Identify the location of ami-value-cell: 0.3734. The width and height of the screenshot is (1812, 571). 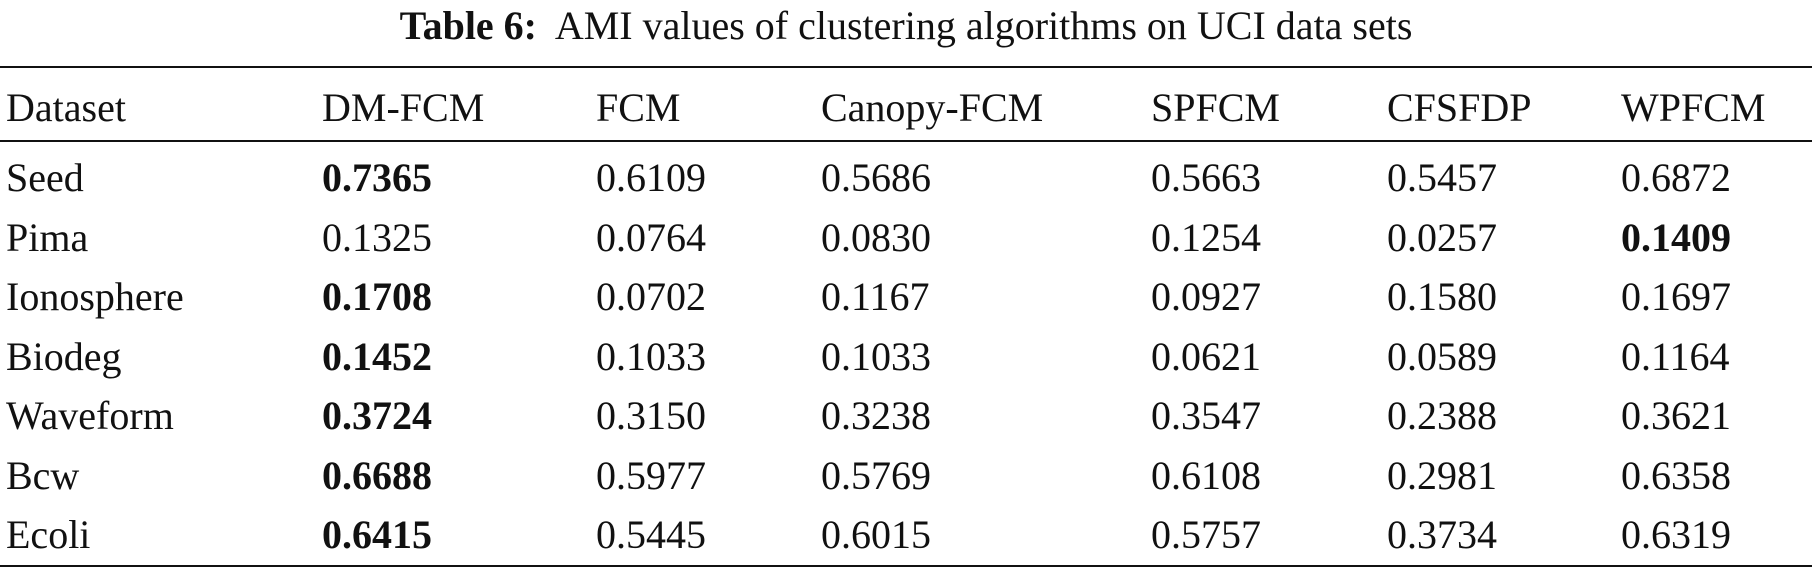
(1442, 535).